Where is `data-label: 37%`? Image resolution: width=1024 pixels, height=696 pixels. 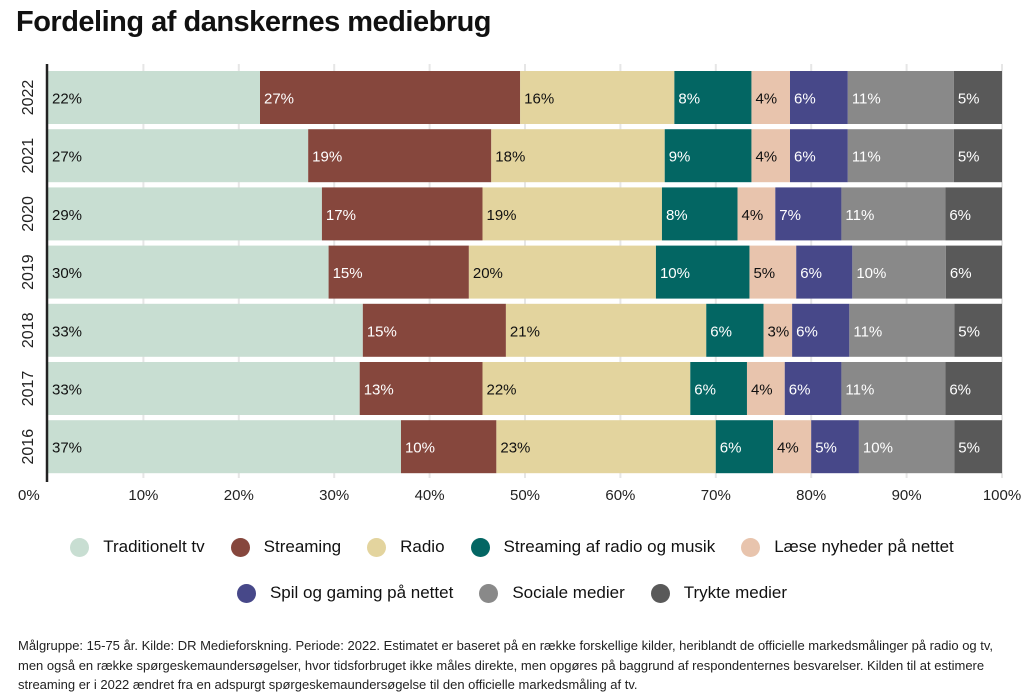 data-label: 37% is located at coordinates (67, 448).